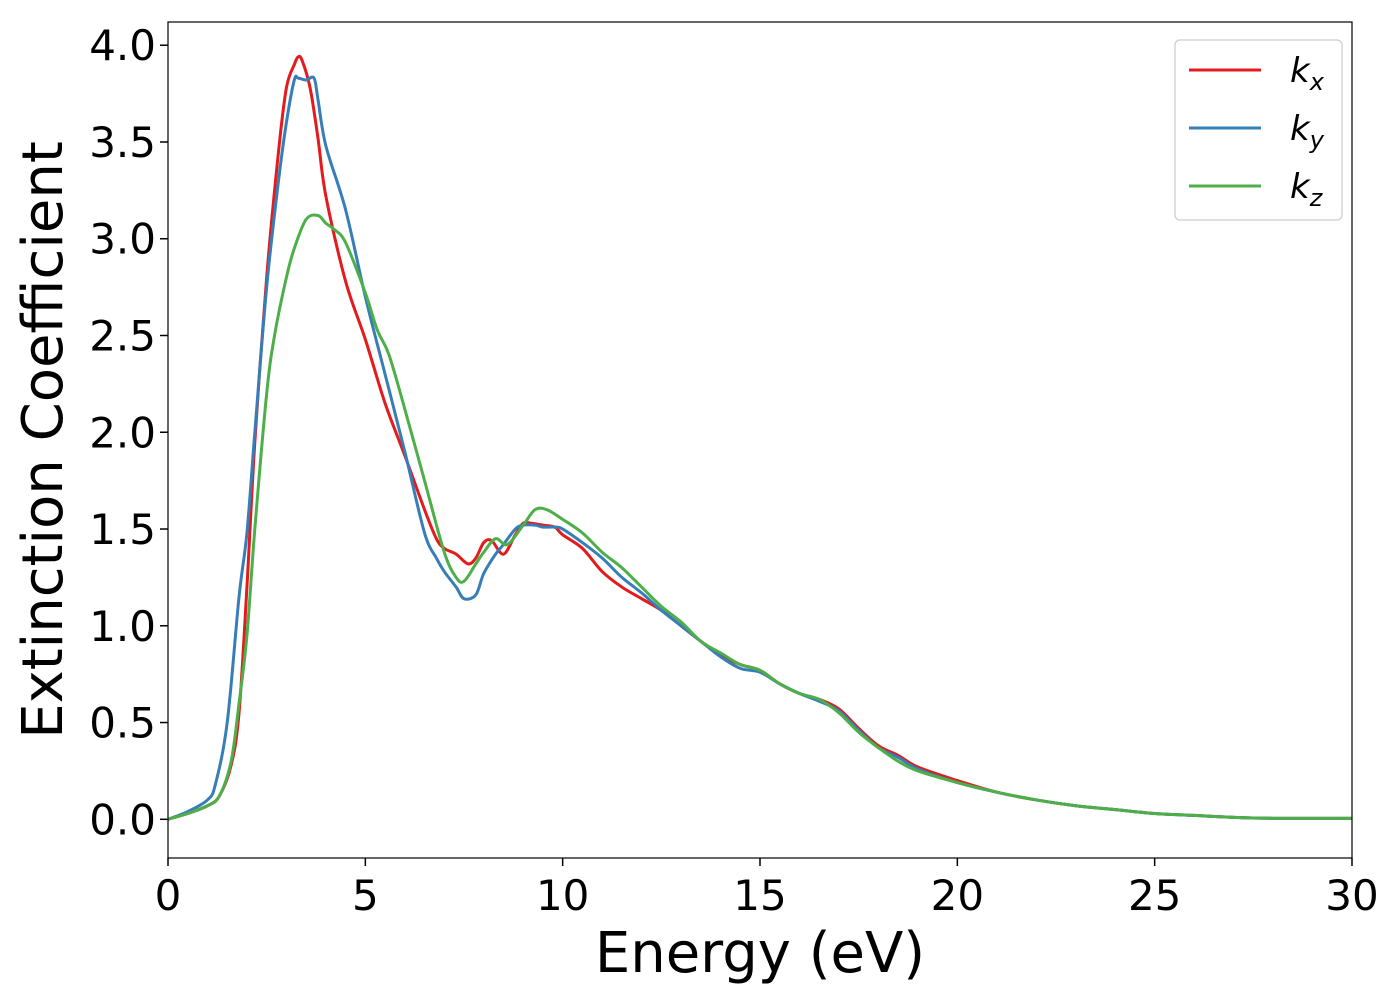 This screenshot has width=1400, height=1000. What do you see at coordinates (122, 336) in the screenshot?
I see `y-tick-label: 2.5` at bounding box center [122, 336].